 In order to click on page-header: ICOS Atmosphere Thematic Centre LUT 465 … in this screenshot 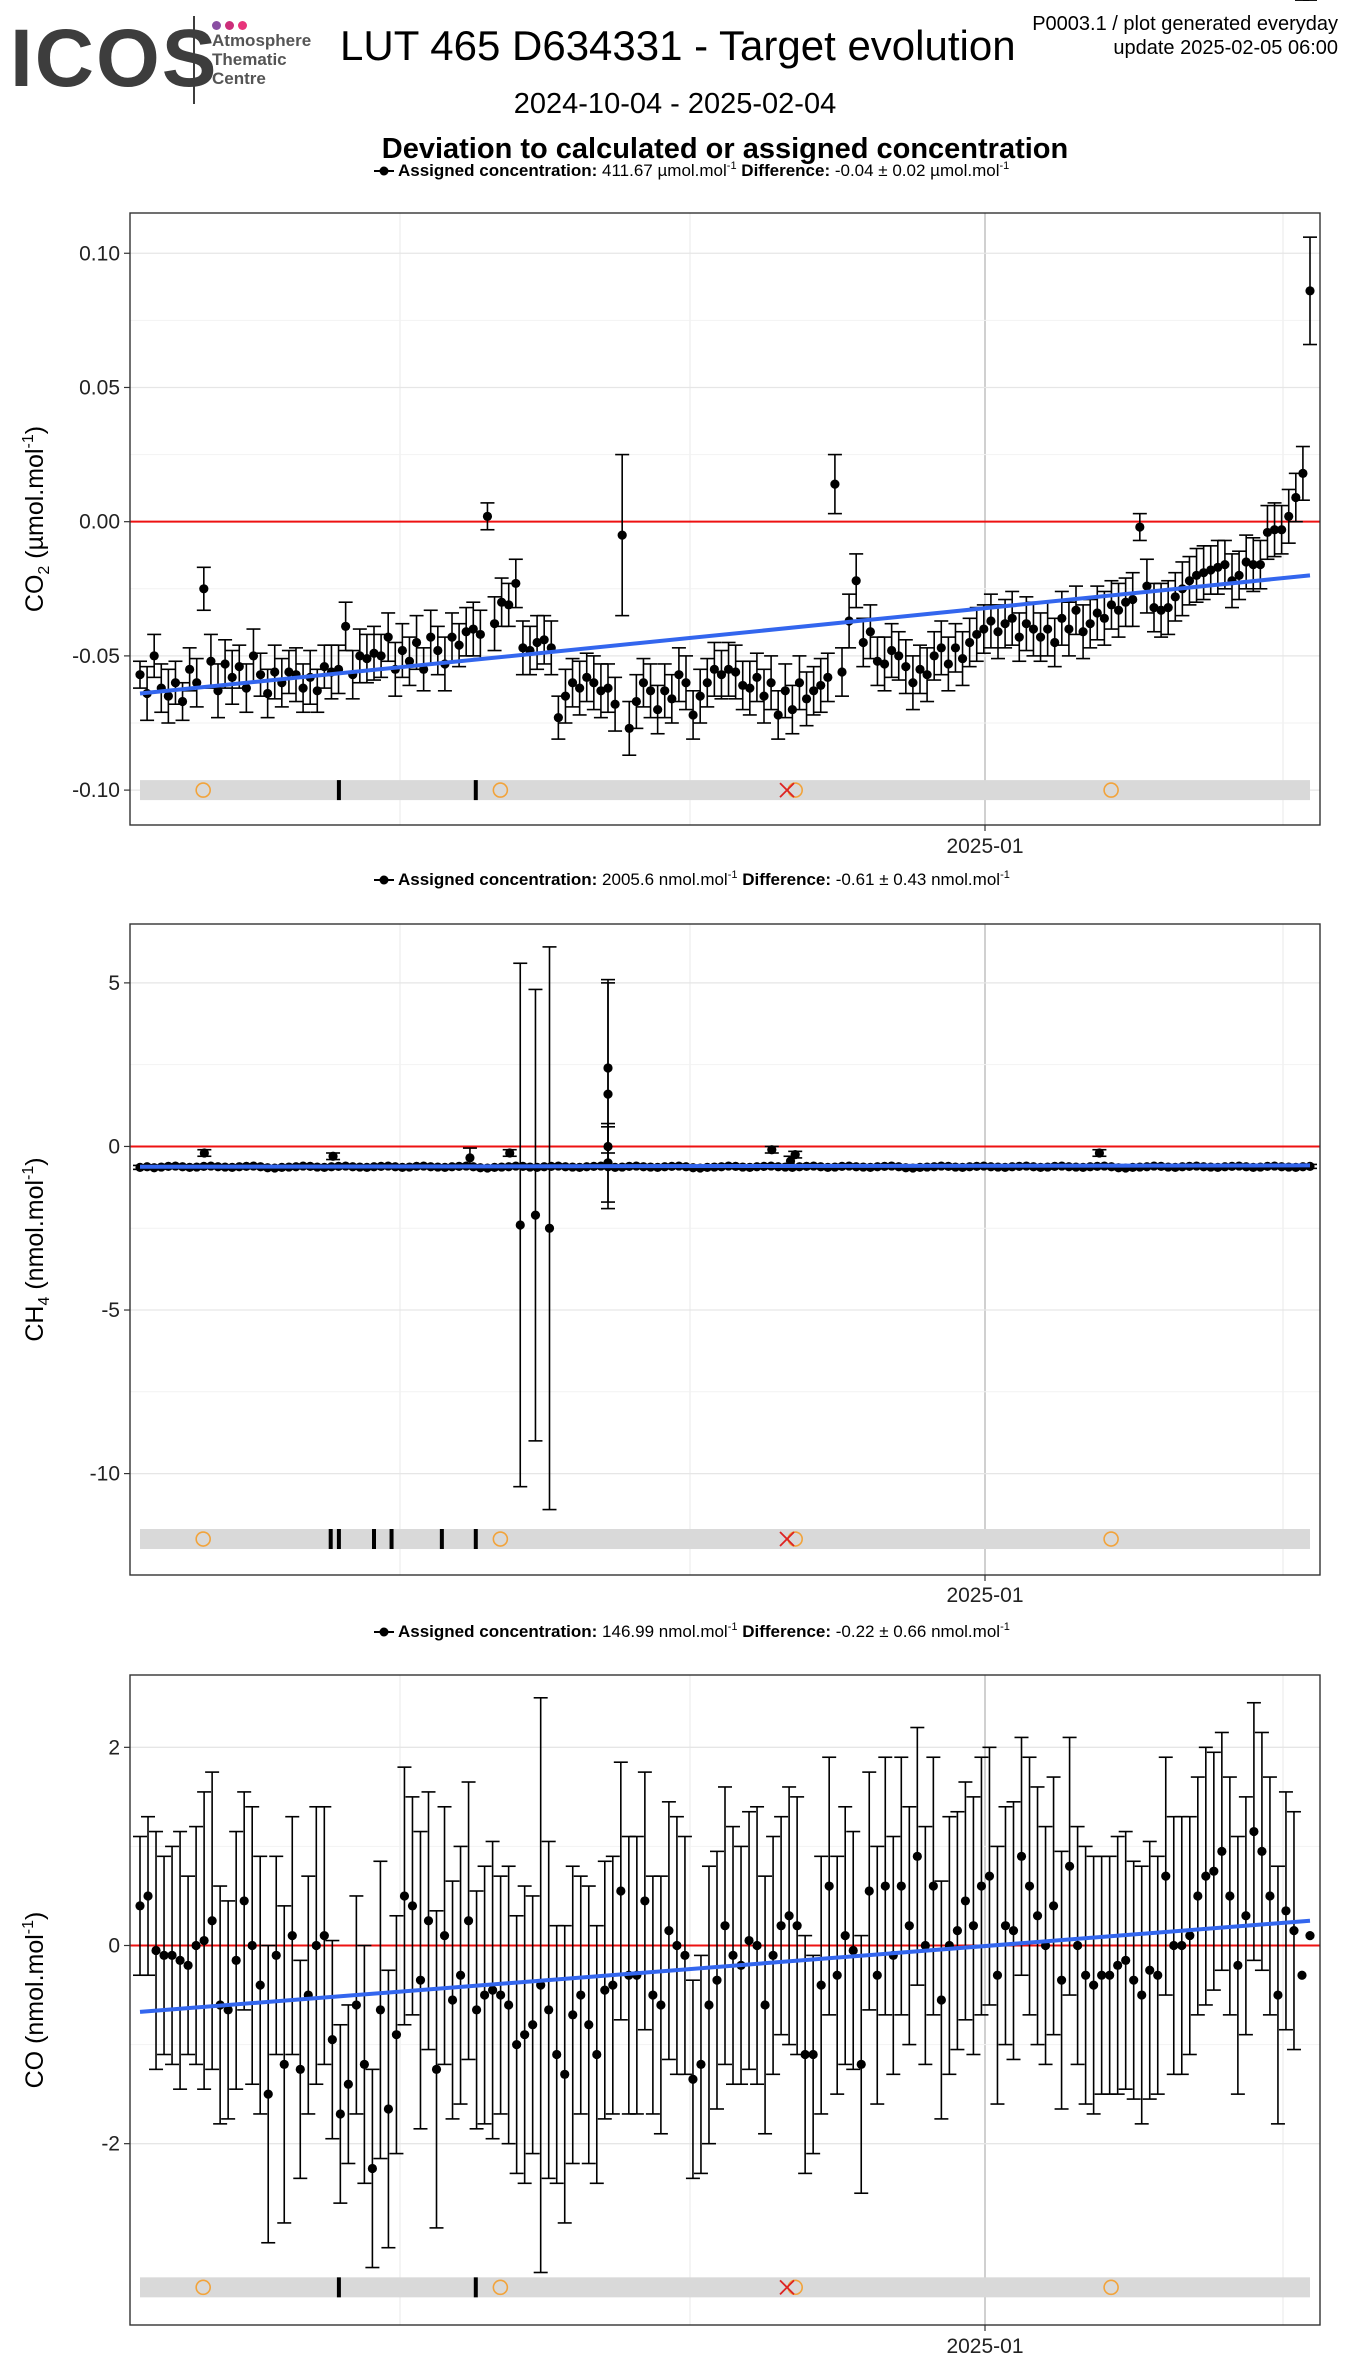, I will do `click(675, 95)`.